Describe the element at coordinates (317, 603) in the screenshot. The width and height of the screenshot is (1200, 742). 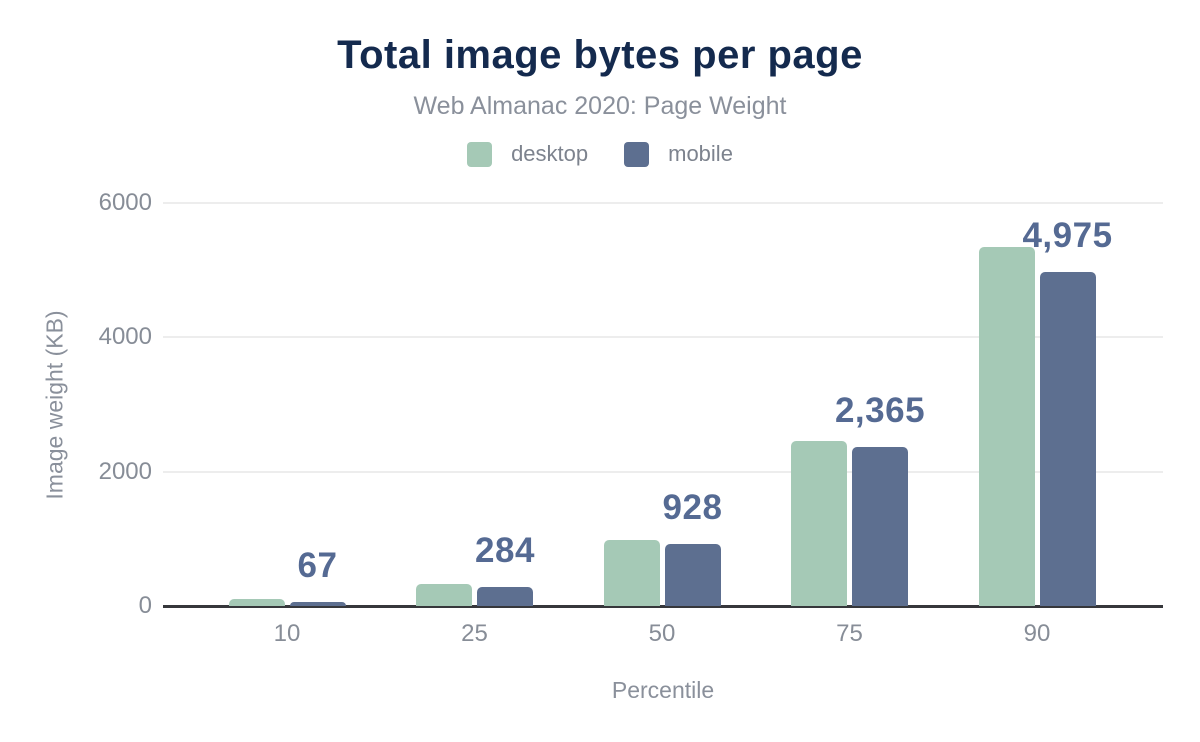
I see `bar-mobile-p10` at that location.